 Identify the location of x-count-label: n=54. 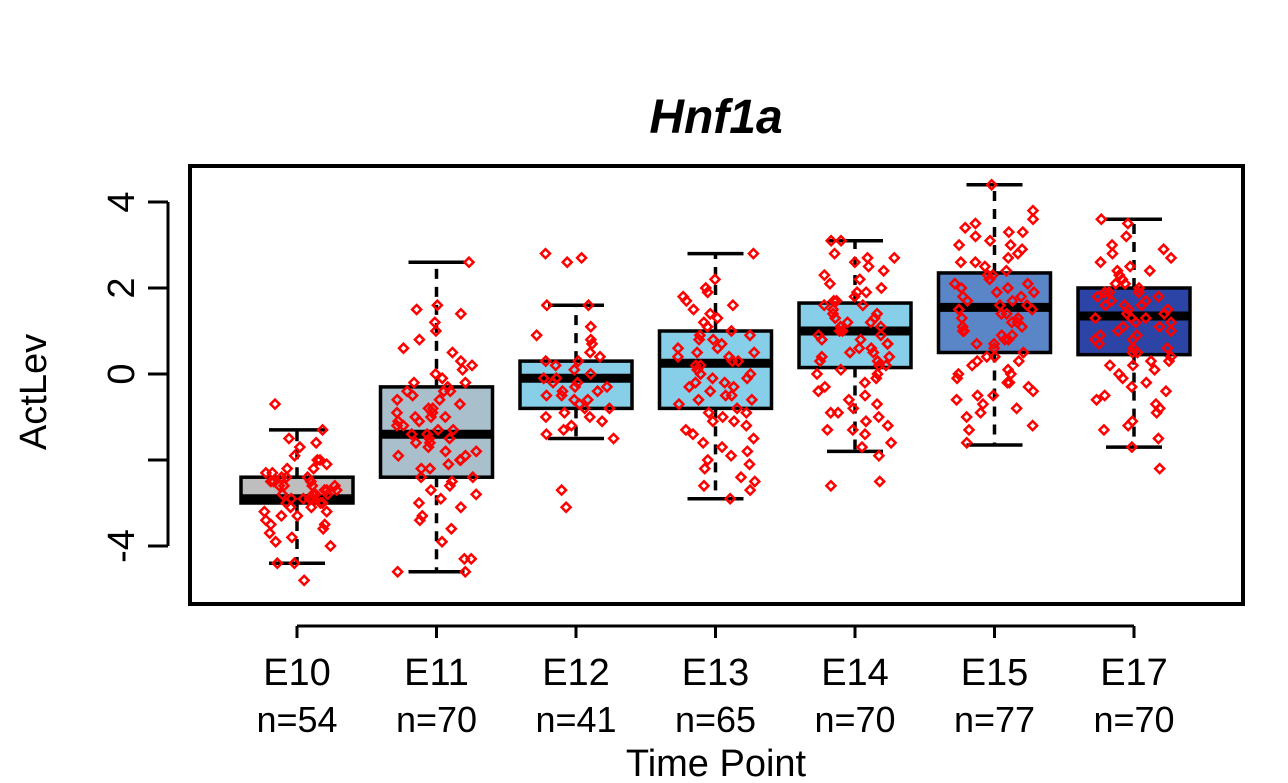
(296, 719).